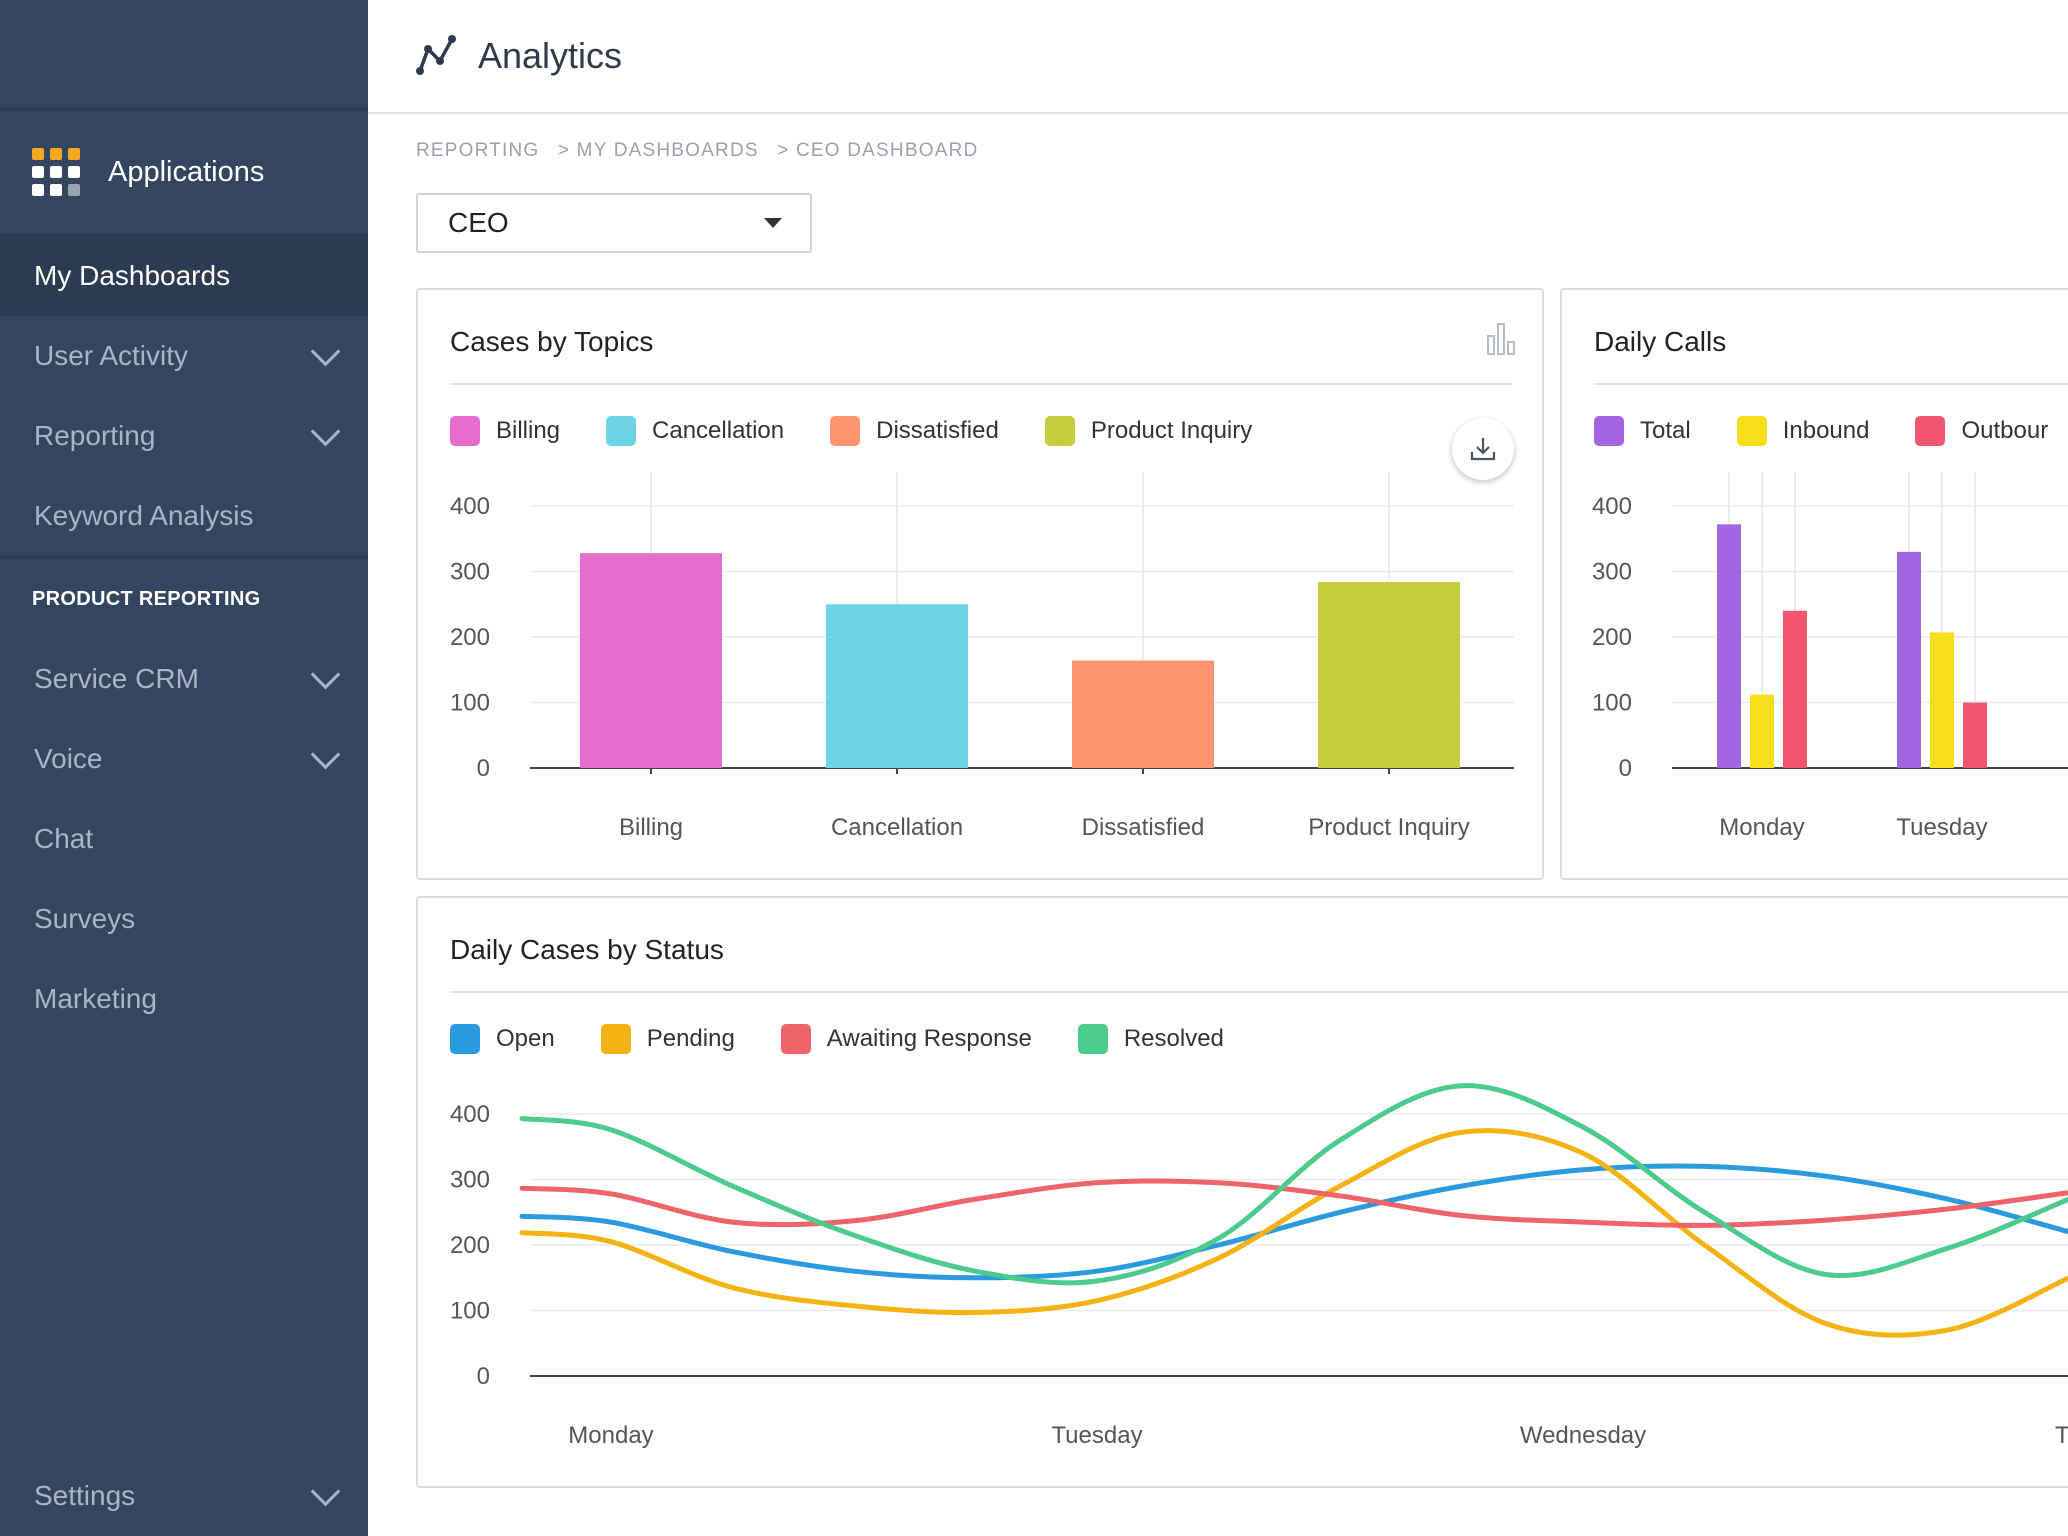 This screenshot has height=1536, width=2068. Describe the element at coordinates (914, 431) in the screenshot. I see `legend-item-dissatisfied: Dissatisfied` at that location.